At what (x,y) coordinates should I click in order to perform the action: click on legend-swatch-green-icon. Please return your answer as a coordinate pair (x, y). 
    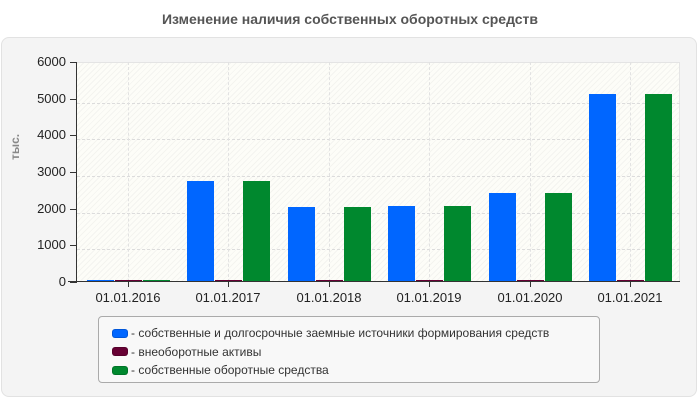
    Looking at the image, I should click on (120, 370).